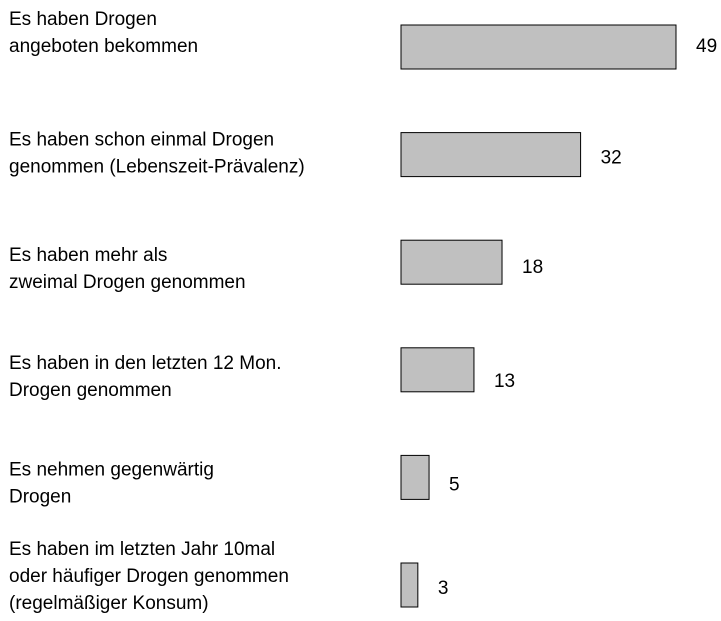 This screenshot has height=621, width=721. I want to click on category-label: oder häufiger Drogen genommen, so click(149, 576).